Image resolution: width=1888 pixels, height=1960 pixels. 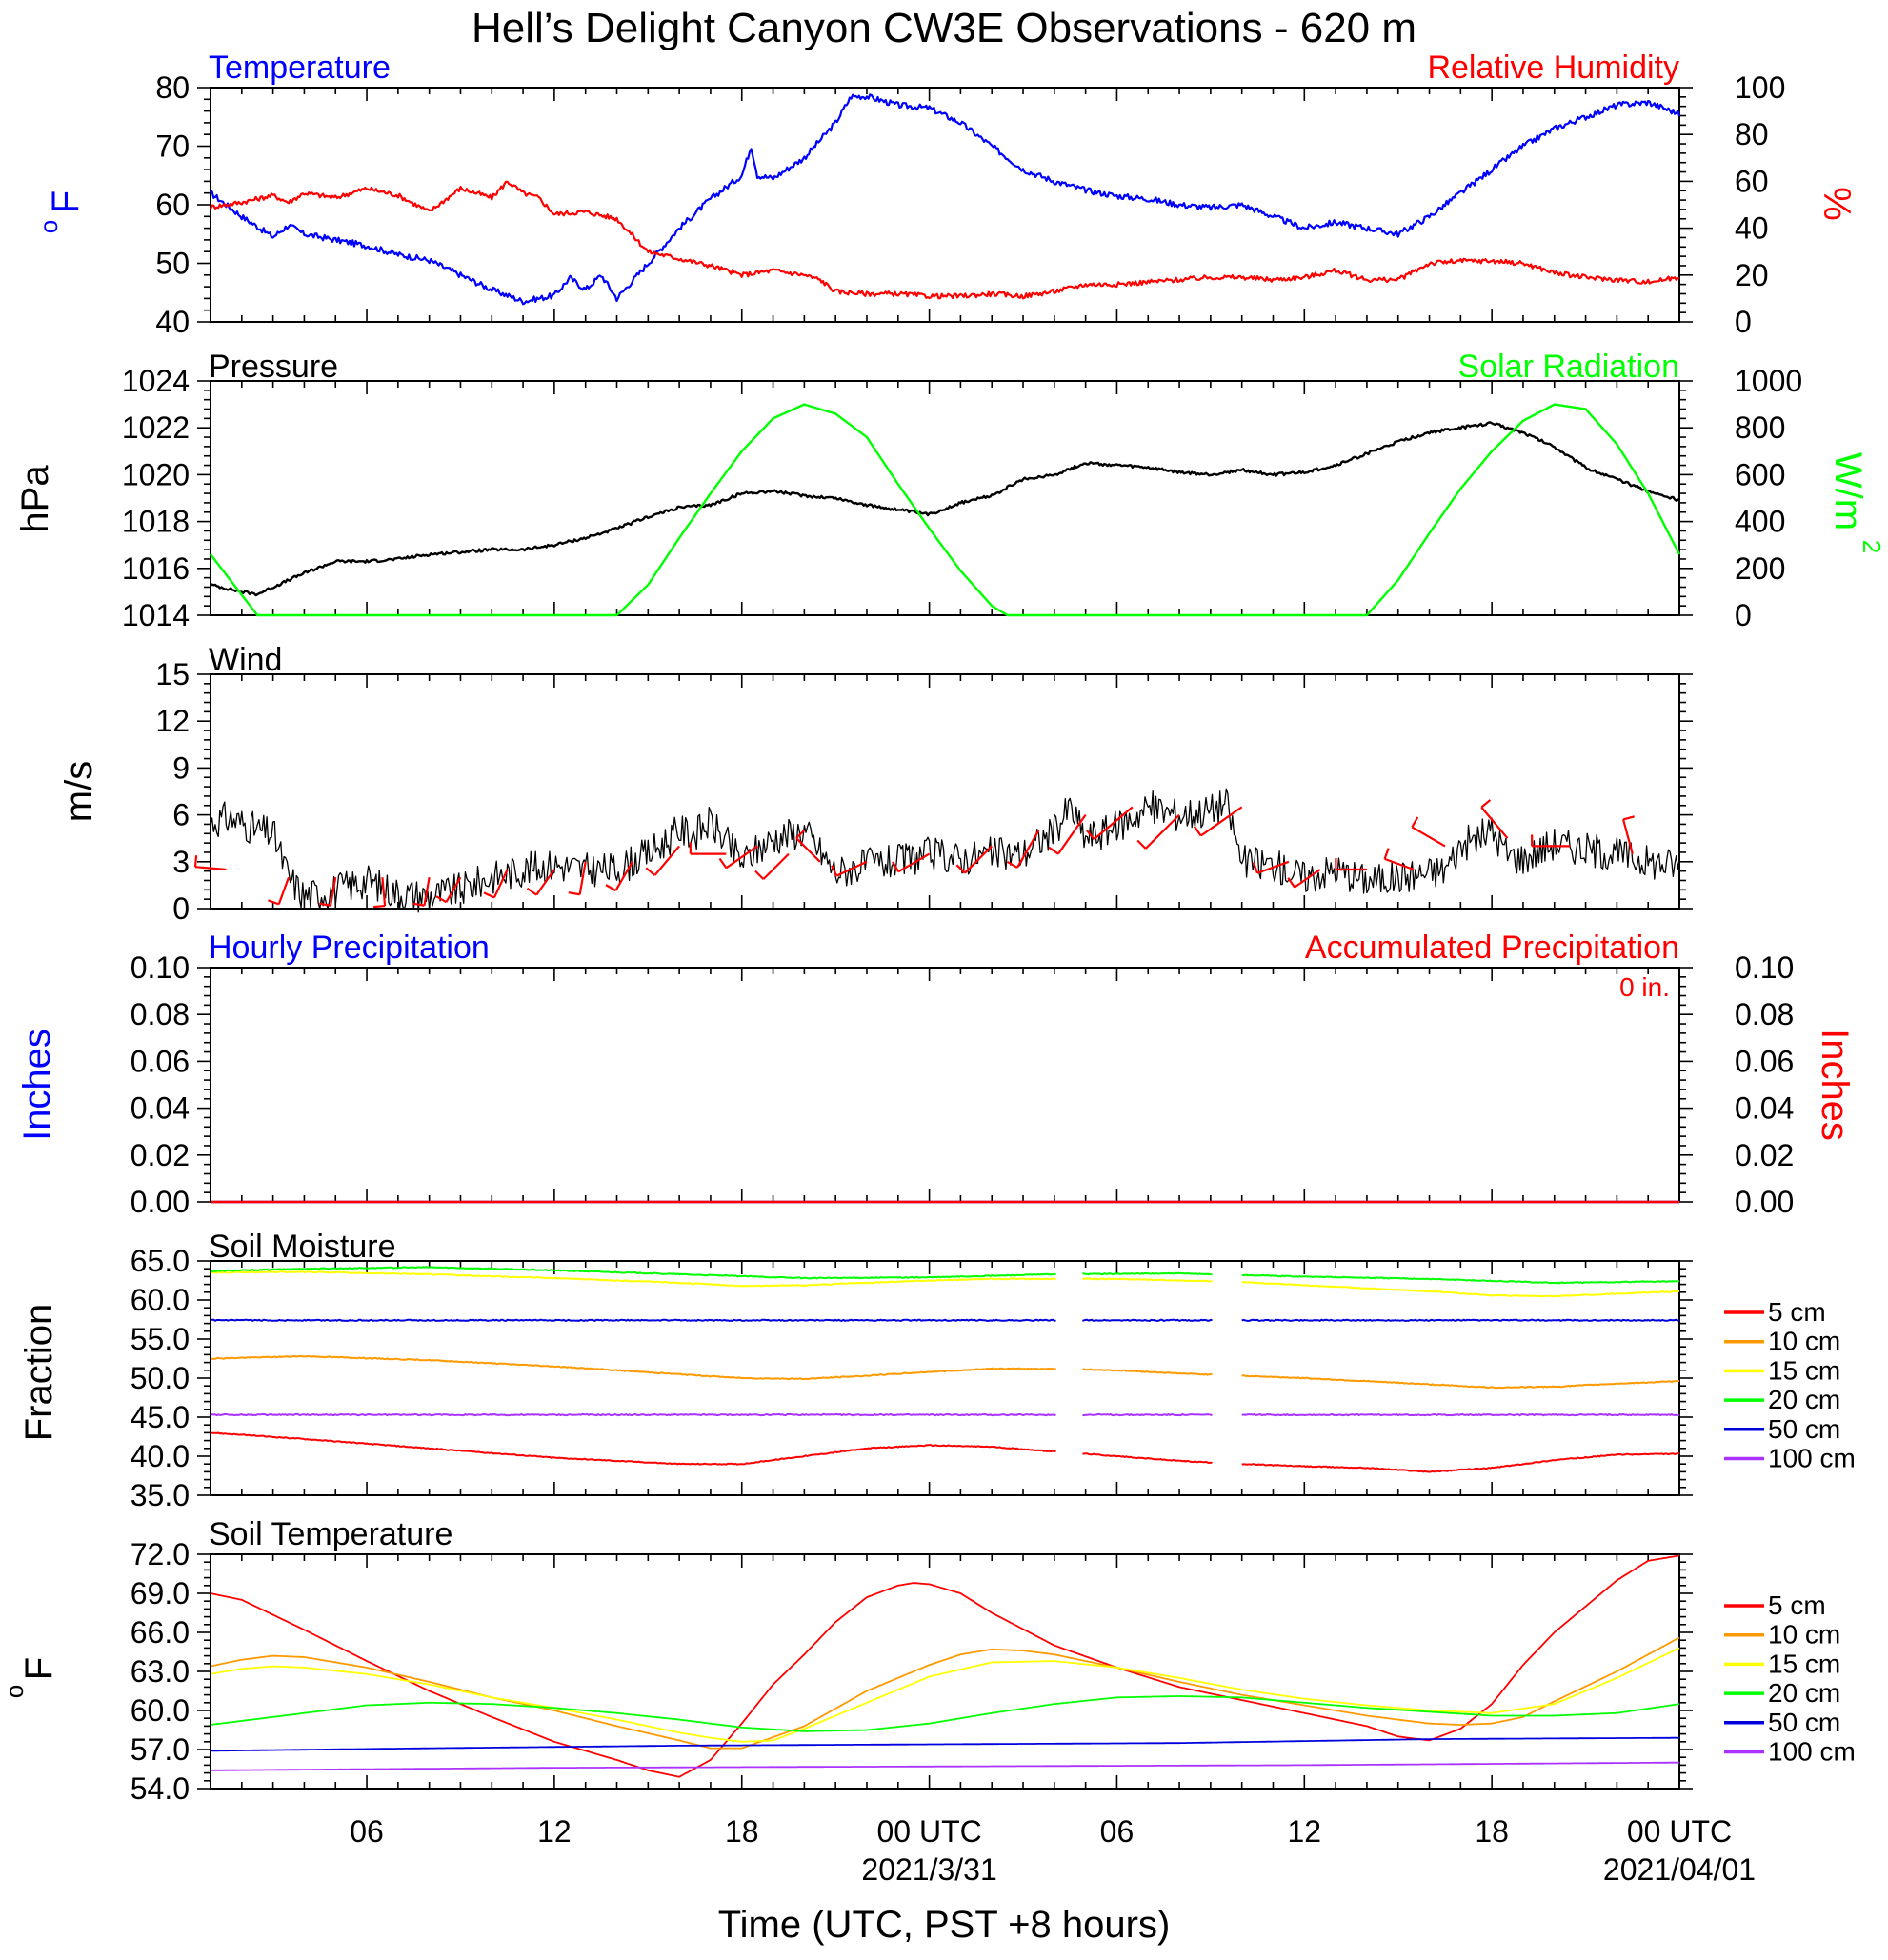 I want to click on panel-soil-temperature: Soil Temperature o F, so click(x=226, y=1607).